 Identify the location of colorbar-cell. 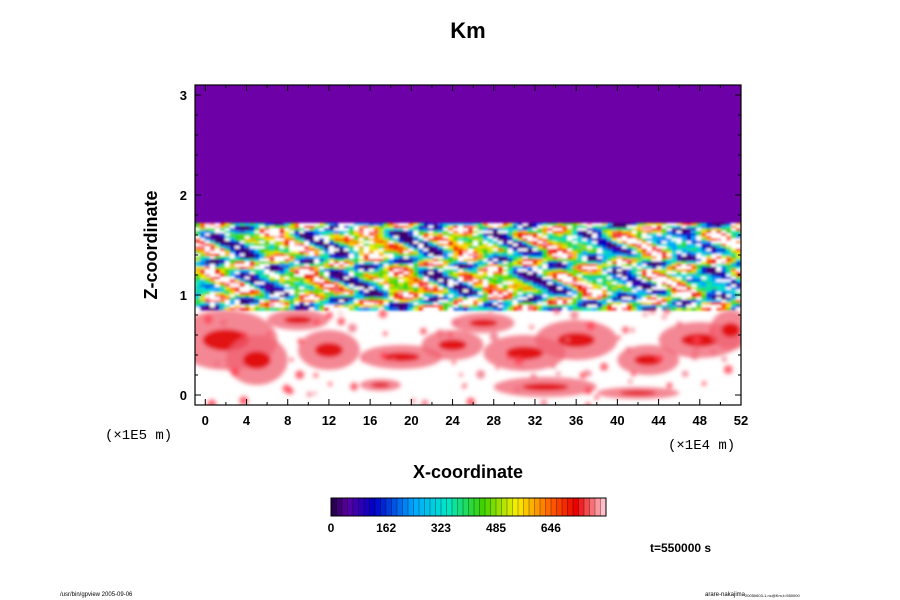
(493, 507).